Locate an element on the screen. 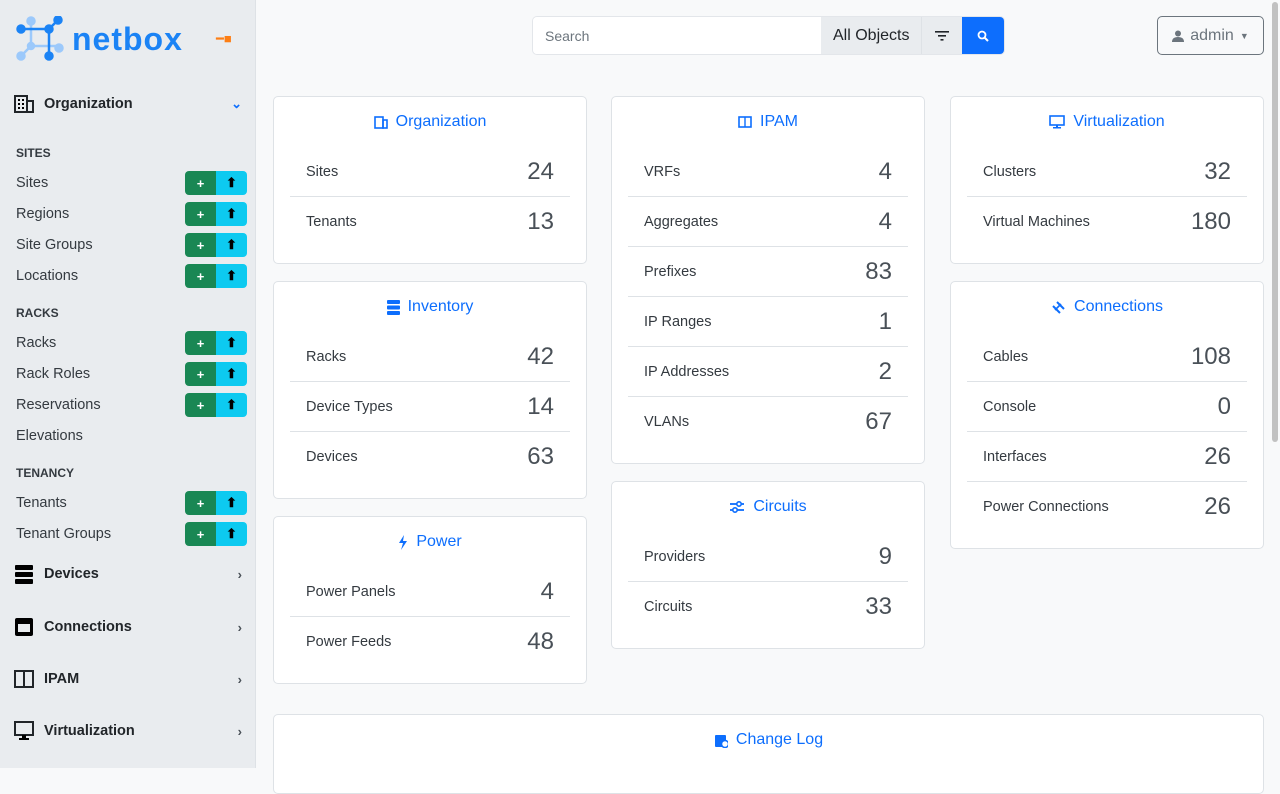  stats-list: Racks 42 Device Types 14 Devices 63 is located at coordinates (430, 407).